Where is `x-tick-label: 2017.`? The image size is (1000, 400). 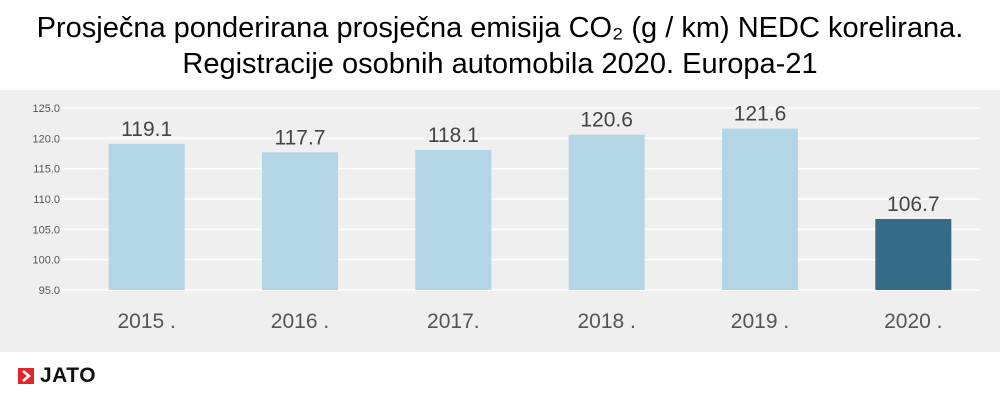
x-tick-label: 2017. is located at coordinates (453, 321).